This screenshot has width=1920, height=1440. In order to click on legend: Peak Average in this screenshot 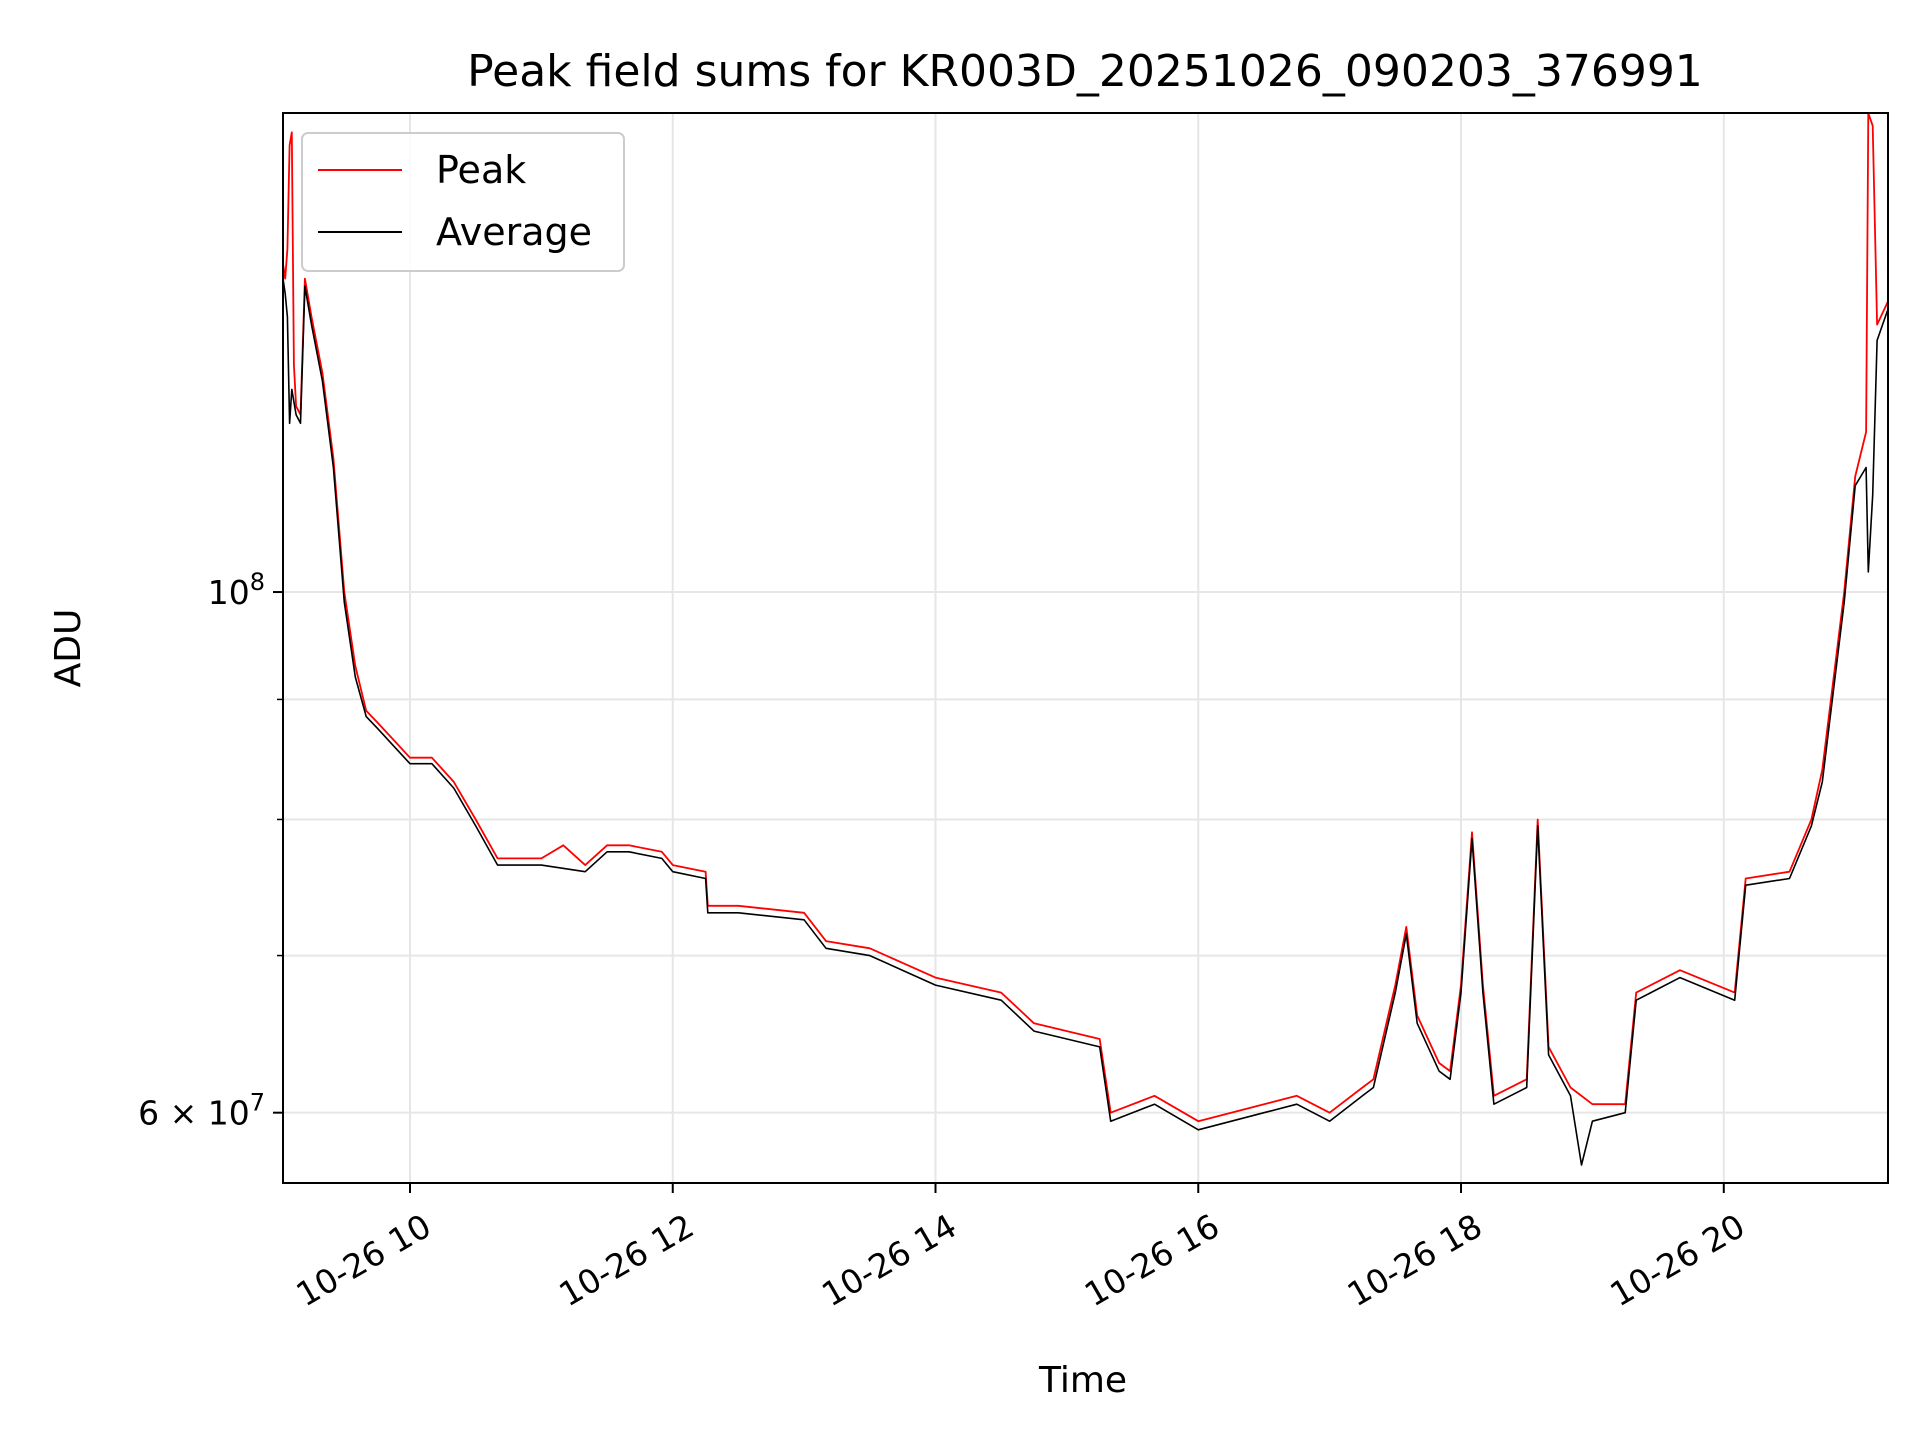, I will do `click(463, 202)`.